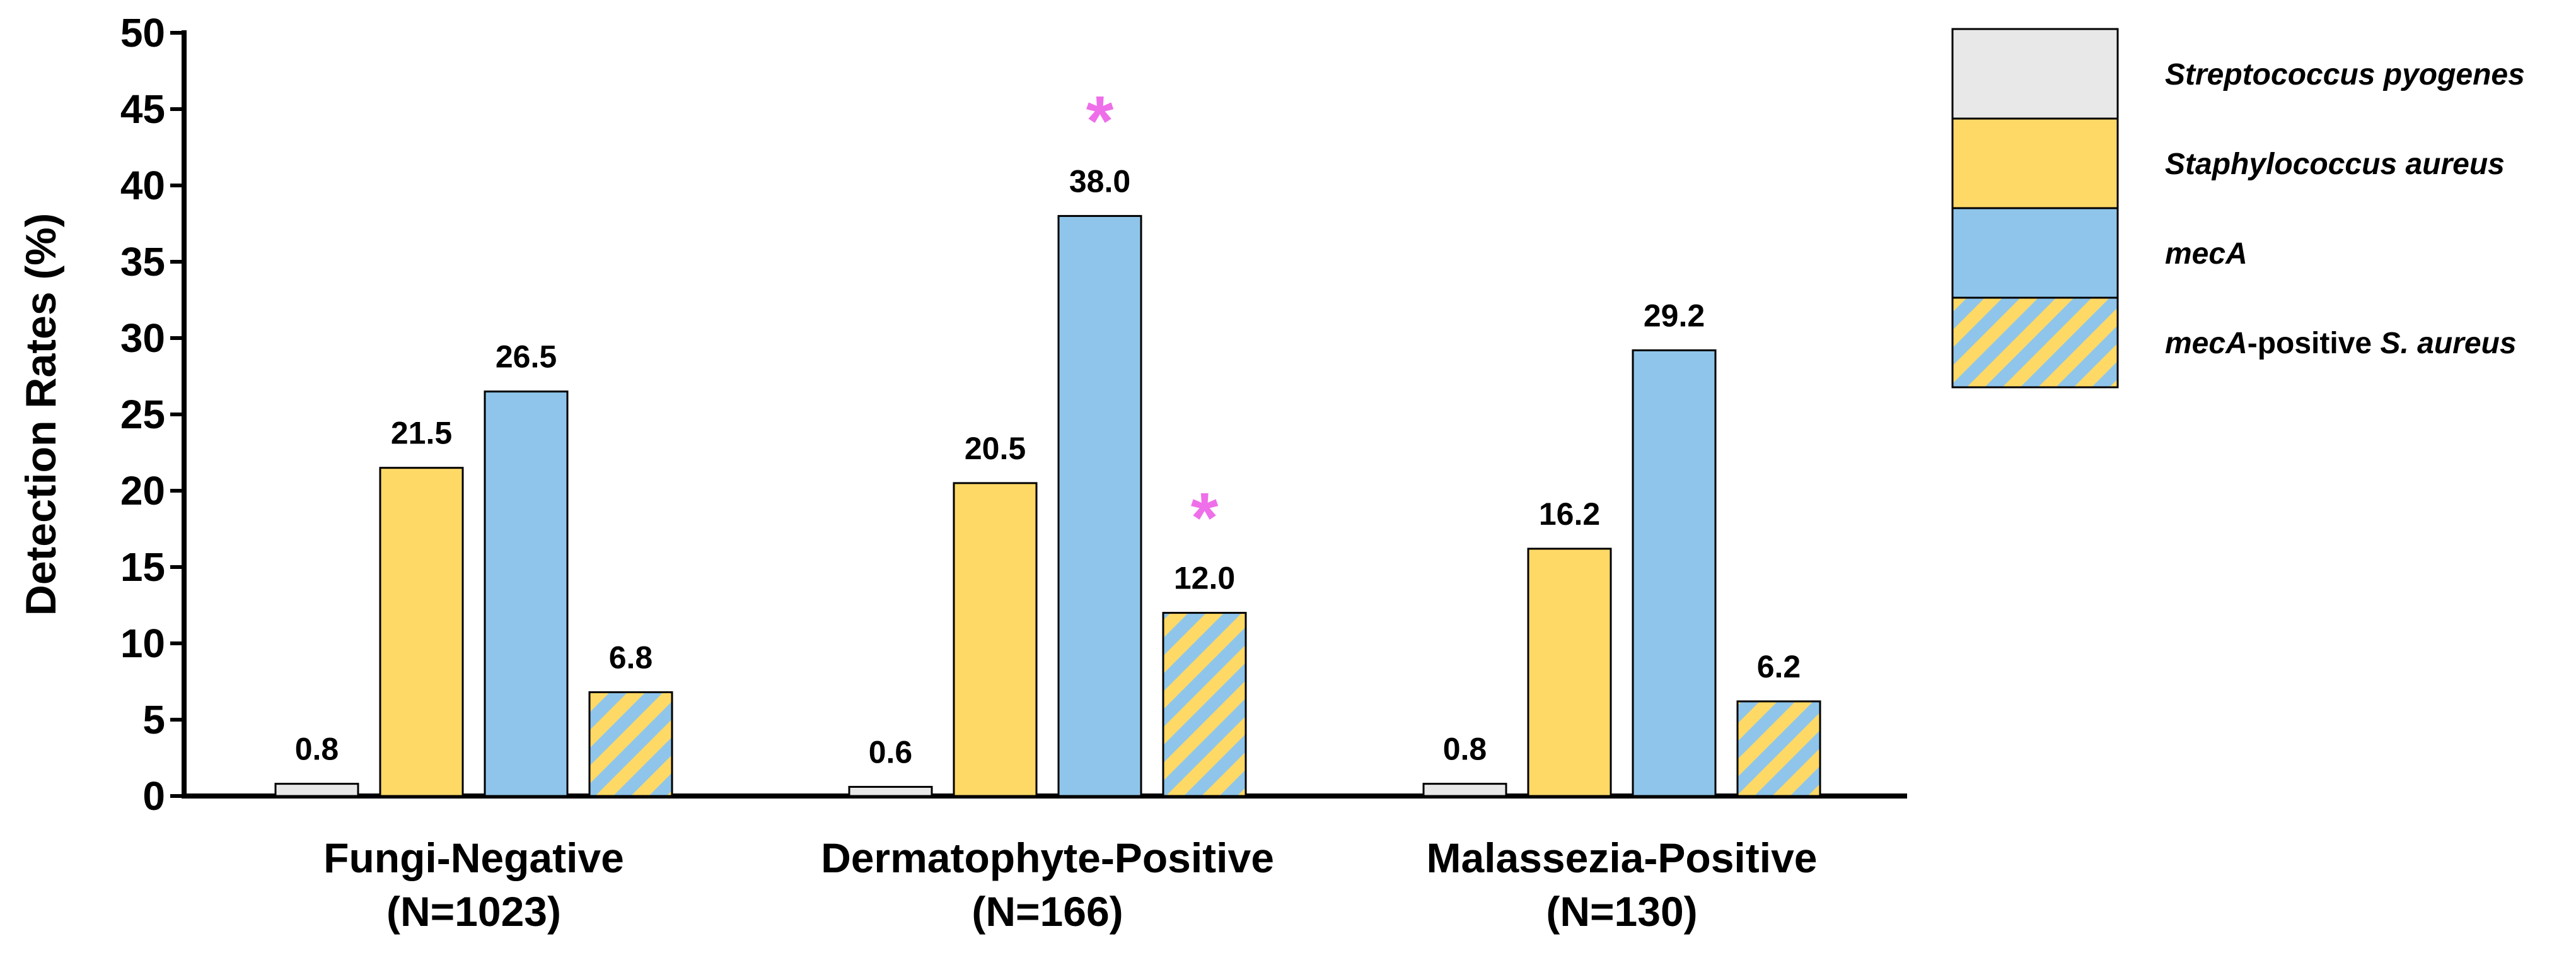 Image resolution: width=2576 pixels, height=960 pixels. I want to click on legend-label: mecA, so click(2206, 254).